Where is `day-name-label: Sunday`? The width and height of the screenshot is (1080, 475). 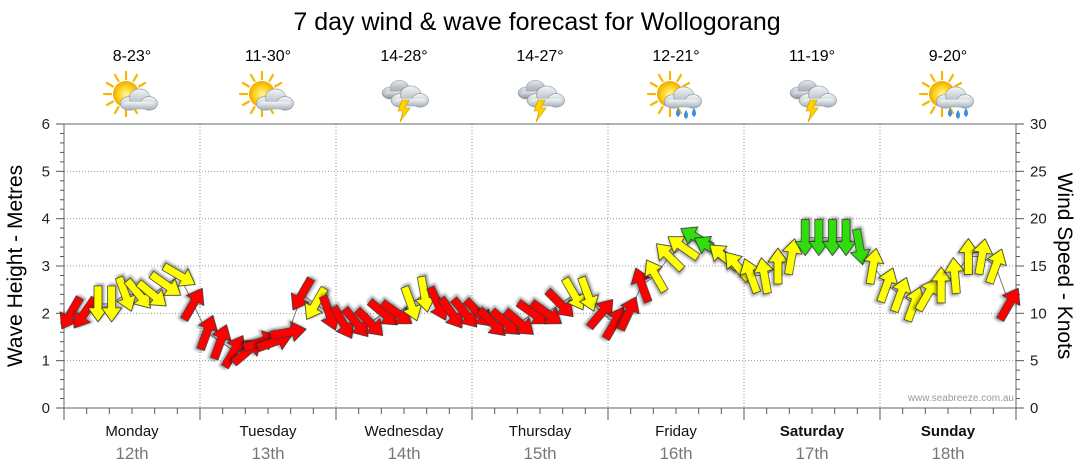
day-name-label: Sunday is located at coordinates (948, 431).